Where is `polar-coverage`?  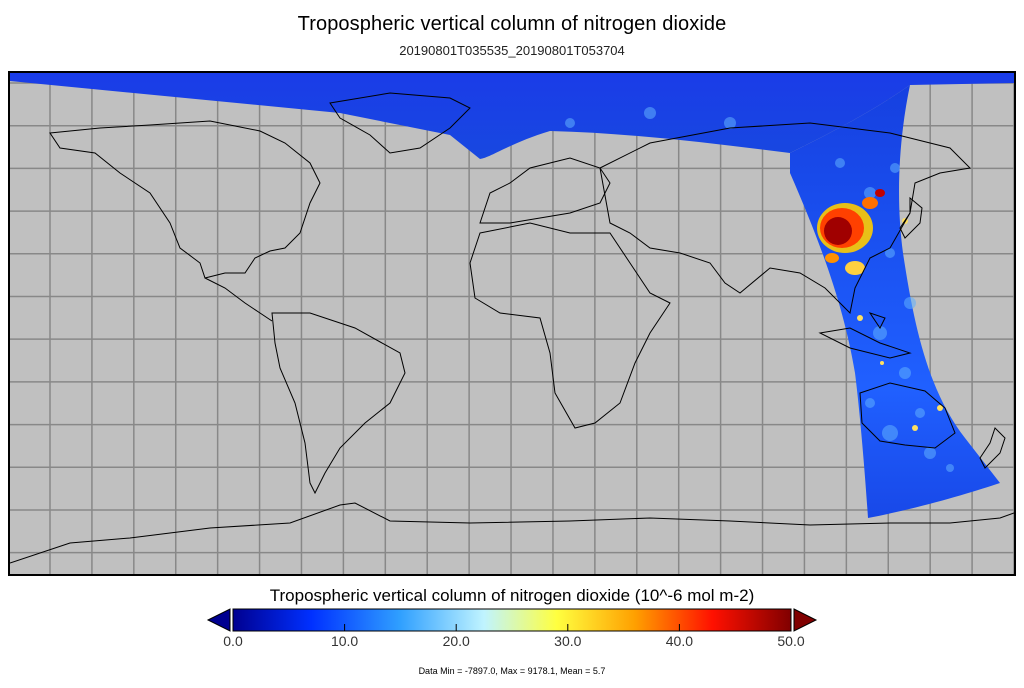 polar-coverage is located at coordinates (512, 116).